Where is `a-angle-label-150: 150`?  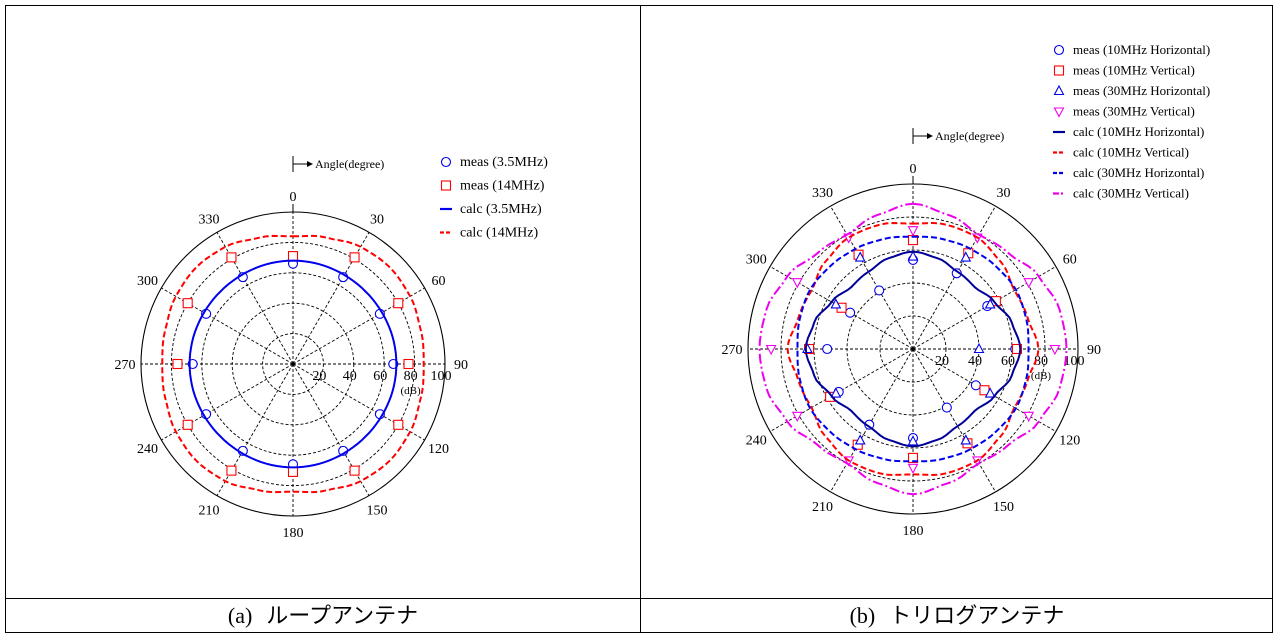 a-angle-label-150: 150 is located at coordinates (377, 510).